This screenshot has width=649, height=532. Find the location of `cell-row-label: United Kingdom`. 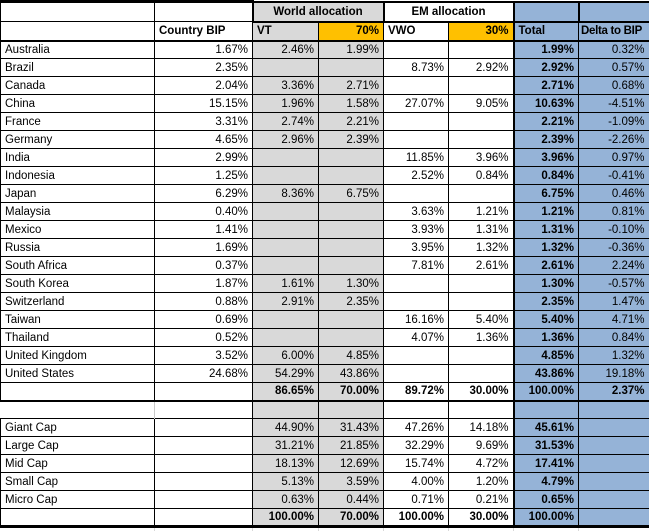

cell-row-label: United Kingdom is located at coordinates (77, 355).